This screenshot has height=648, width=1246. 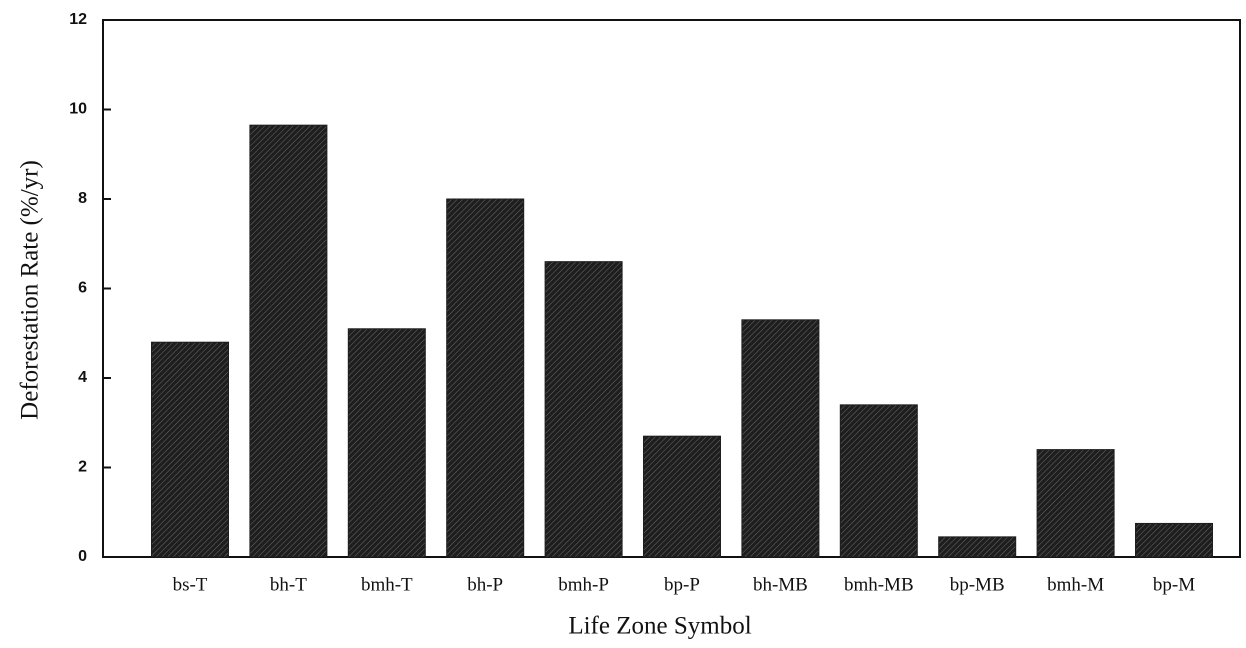 What do you see at coordinates (30, 290) in the screenshot?
I see `y-axis-label: Deforestation Rate (%/yr)` at bounding box center [30, 290].